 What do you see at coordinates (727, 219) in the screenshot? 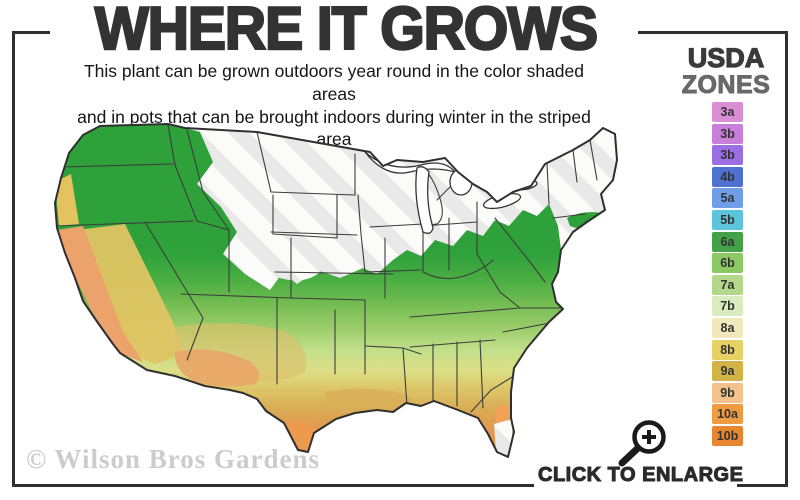
I see `zone-chip-5b: 5b` at bounding box center [727, 219].